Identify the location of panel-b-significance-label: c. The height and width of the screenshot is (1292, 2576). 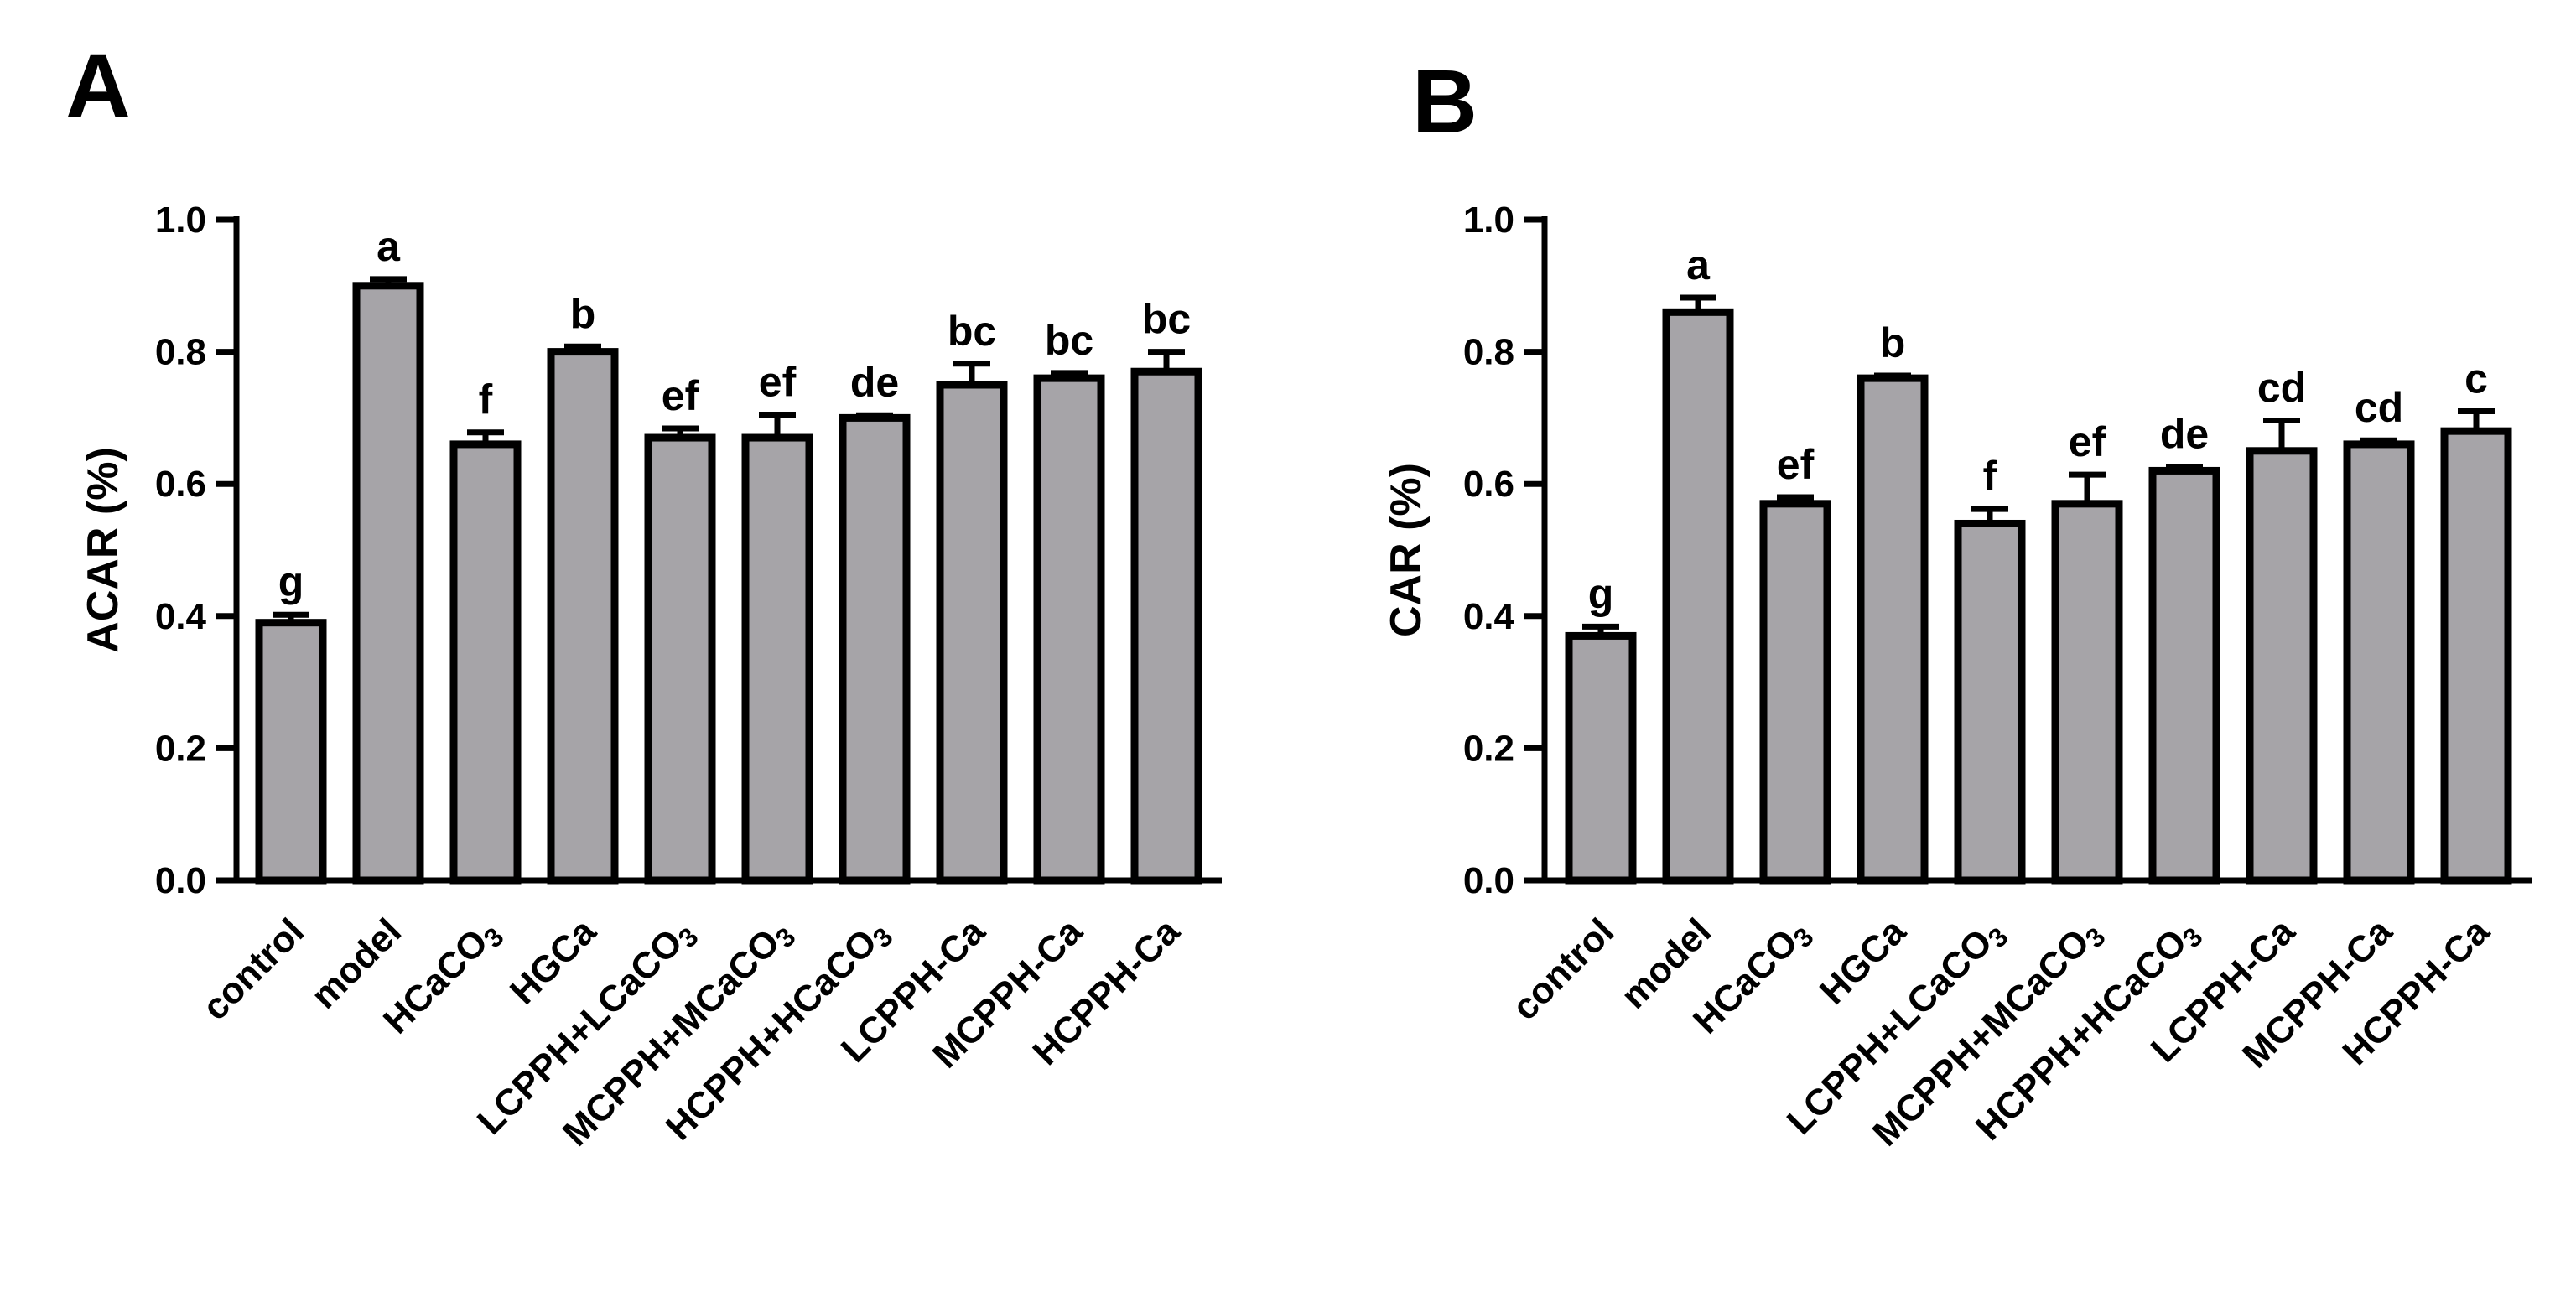
(2476, 378).